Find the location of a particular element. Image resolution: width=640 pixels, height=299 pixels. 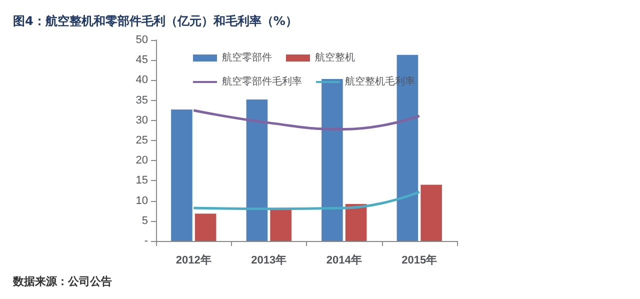

y-tick-label: 50 is located at coordinates (142, 40).